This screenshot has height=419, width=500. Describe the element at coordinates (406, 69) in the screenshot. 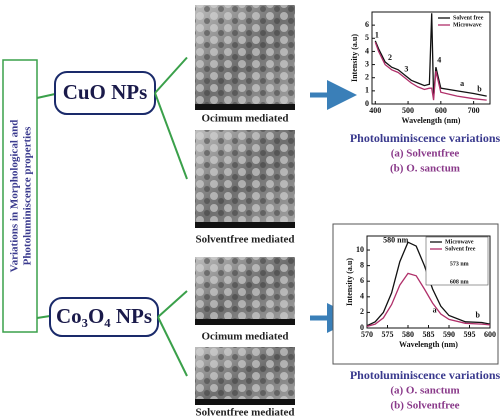

I see `annotation: 3` at that location.